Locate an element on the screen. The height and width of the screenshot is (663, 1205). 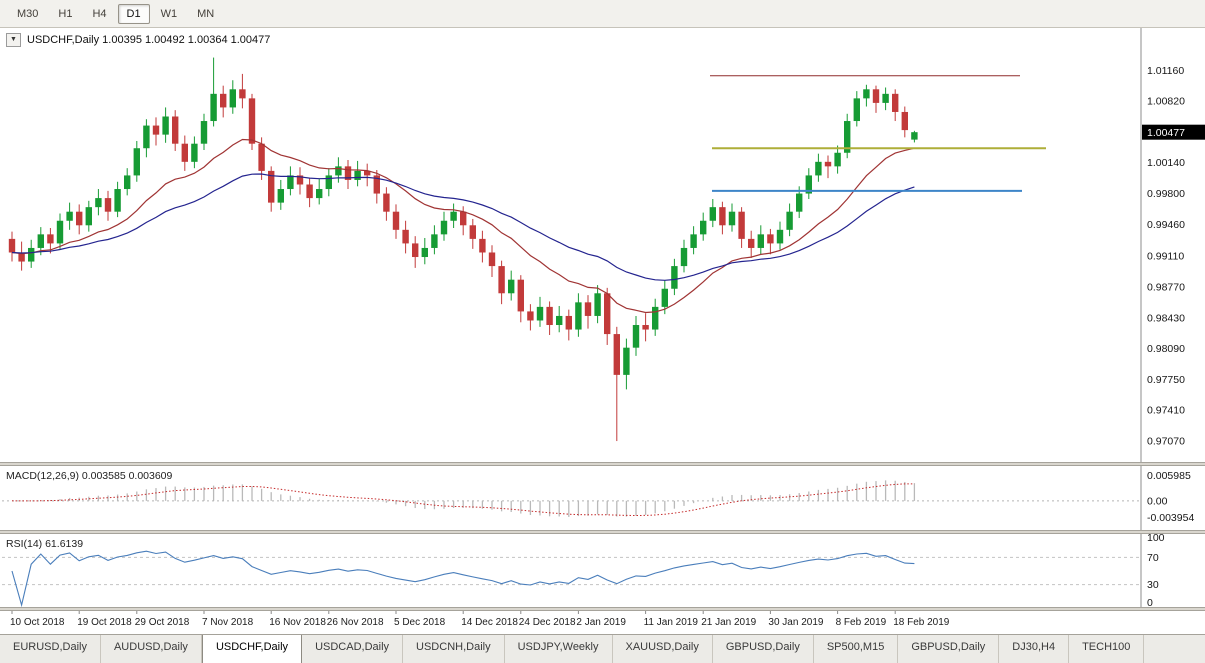
macd-histogram is located at coordinates (468, 498).